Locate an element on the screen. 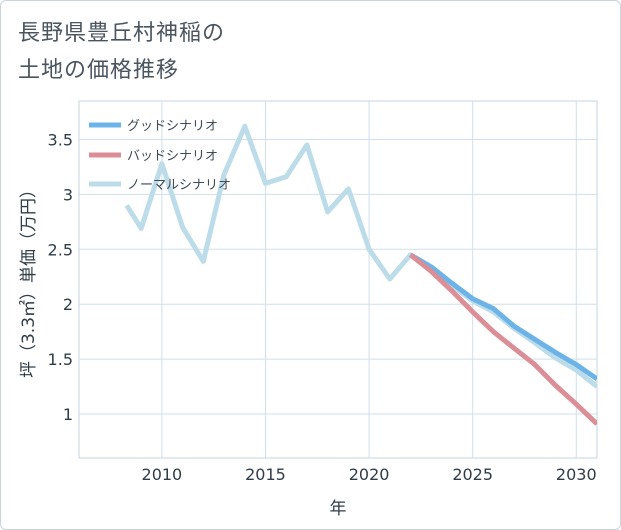 This screenshot has width=621, height=530. y-tick-label: 2 is located at coordinates (68, 304).